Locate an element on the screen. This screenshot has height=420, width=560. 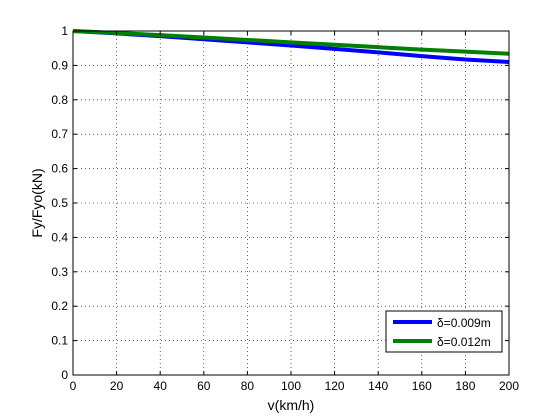
y-tick-label: 0.5 is located at coordinates (59, 203).